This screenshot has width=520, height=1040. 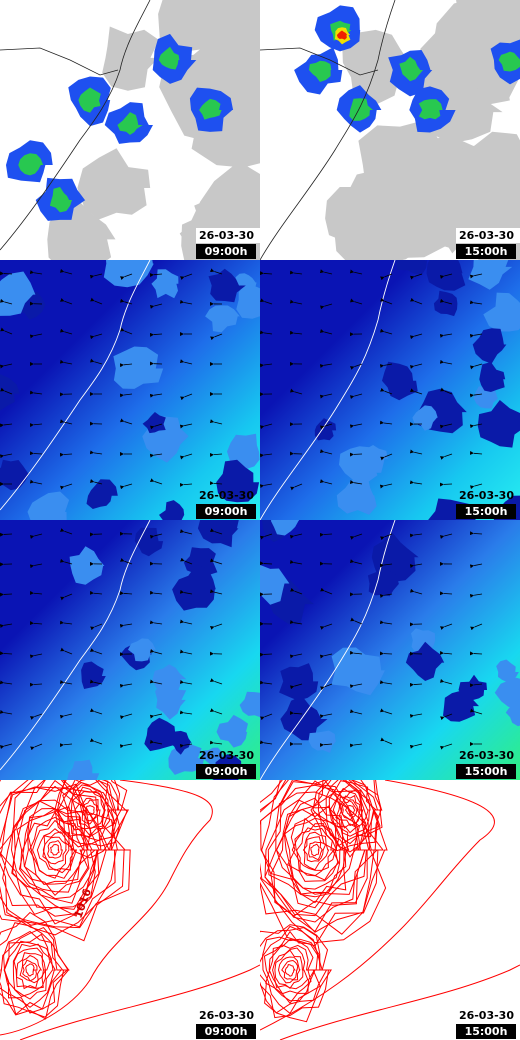 I want to click on date-label: 26-03-30, so click(x=226, y=1015).